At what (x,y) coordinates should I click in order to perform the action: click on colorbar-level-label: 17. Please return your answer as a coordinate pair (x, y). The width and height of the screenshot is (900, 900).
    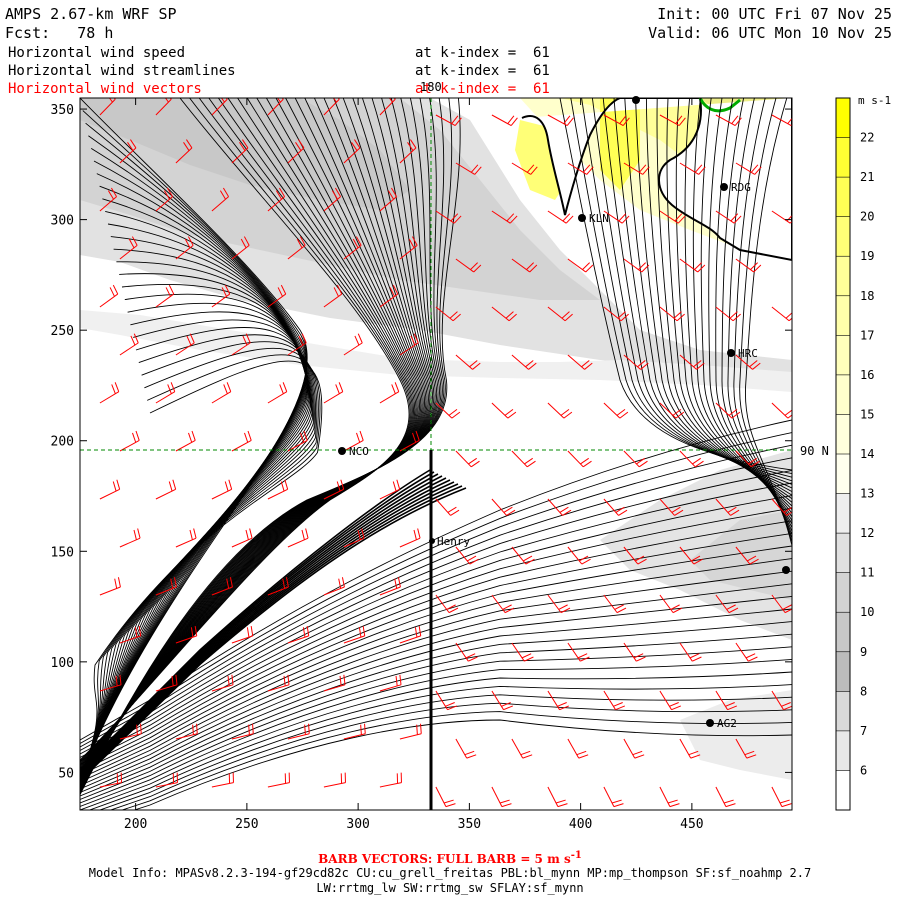
    Looking at the image, I should click on (867, 335).